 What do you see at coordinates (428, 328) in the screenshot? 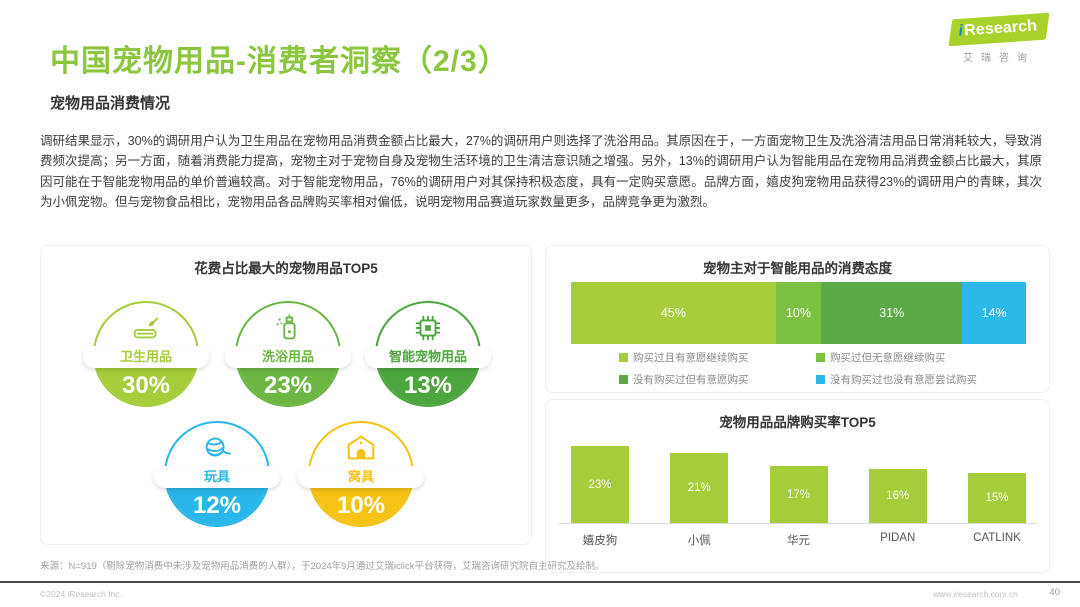
I see `chip-icon` at bounding box center [428, 328].